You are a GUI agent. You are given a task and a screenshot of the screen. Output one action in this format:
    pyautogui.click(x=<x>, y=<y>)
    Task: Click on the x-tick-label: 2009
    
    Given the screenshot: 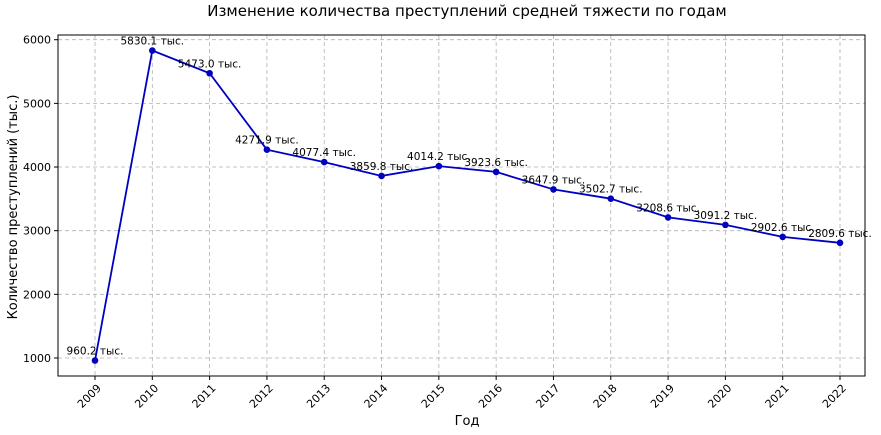 What is the action you would take?
    pyautogui.click(x=89, y=396)
    